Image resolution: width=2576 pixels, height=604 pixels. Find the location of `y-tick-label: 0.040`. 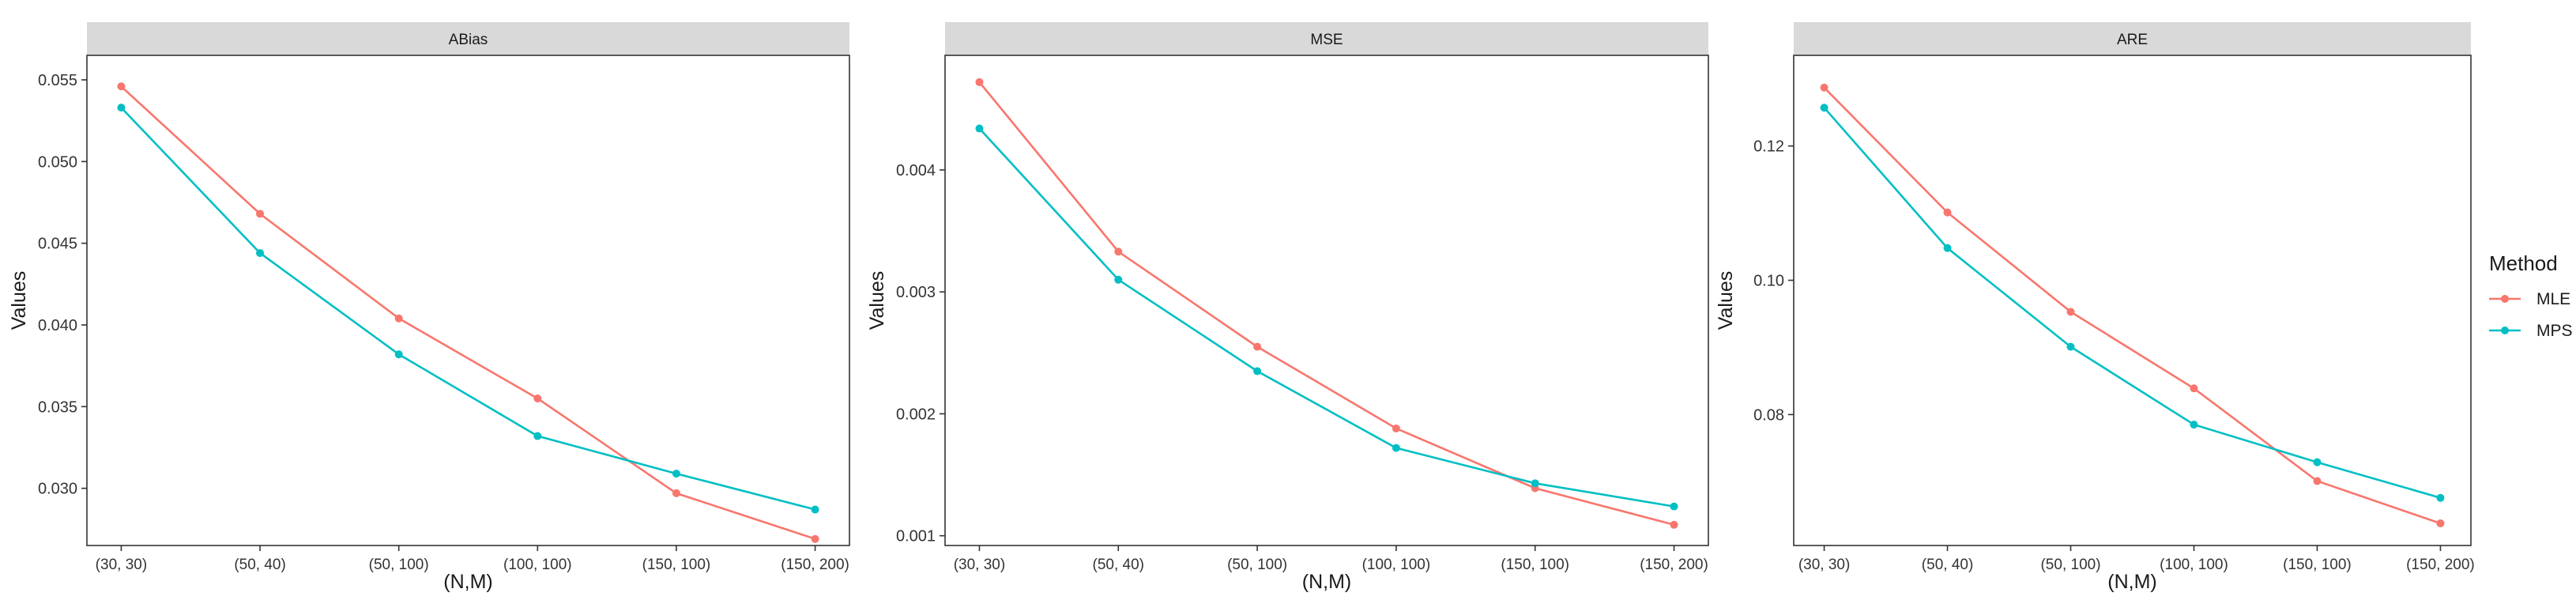

y-tick-label: 0.040 is located at coordinates (57, 325).